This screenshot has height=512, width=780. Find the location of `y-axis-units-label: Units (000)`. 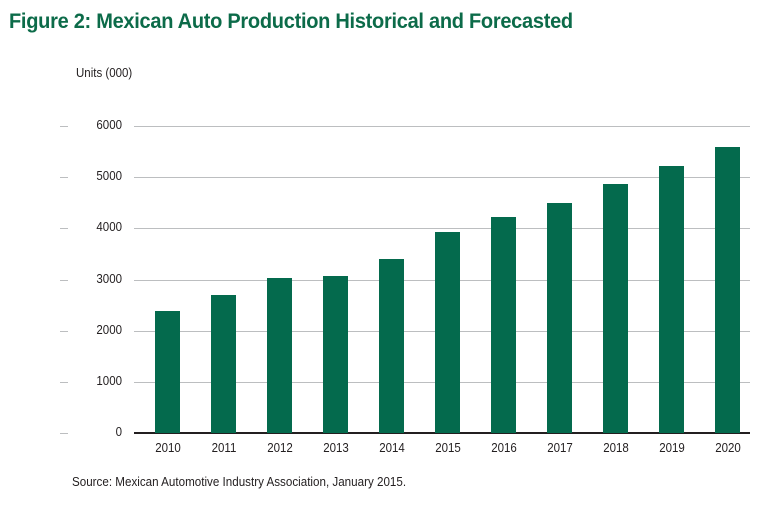

y-axis-units-label: Units (000) is located at coordinates (104, 73).